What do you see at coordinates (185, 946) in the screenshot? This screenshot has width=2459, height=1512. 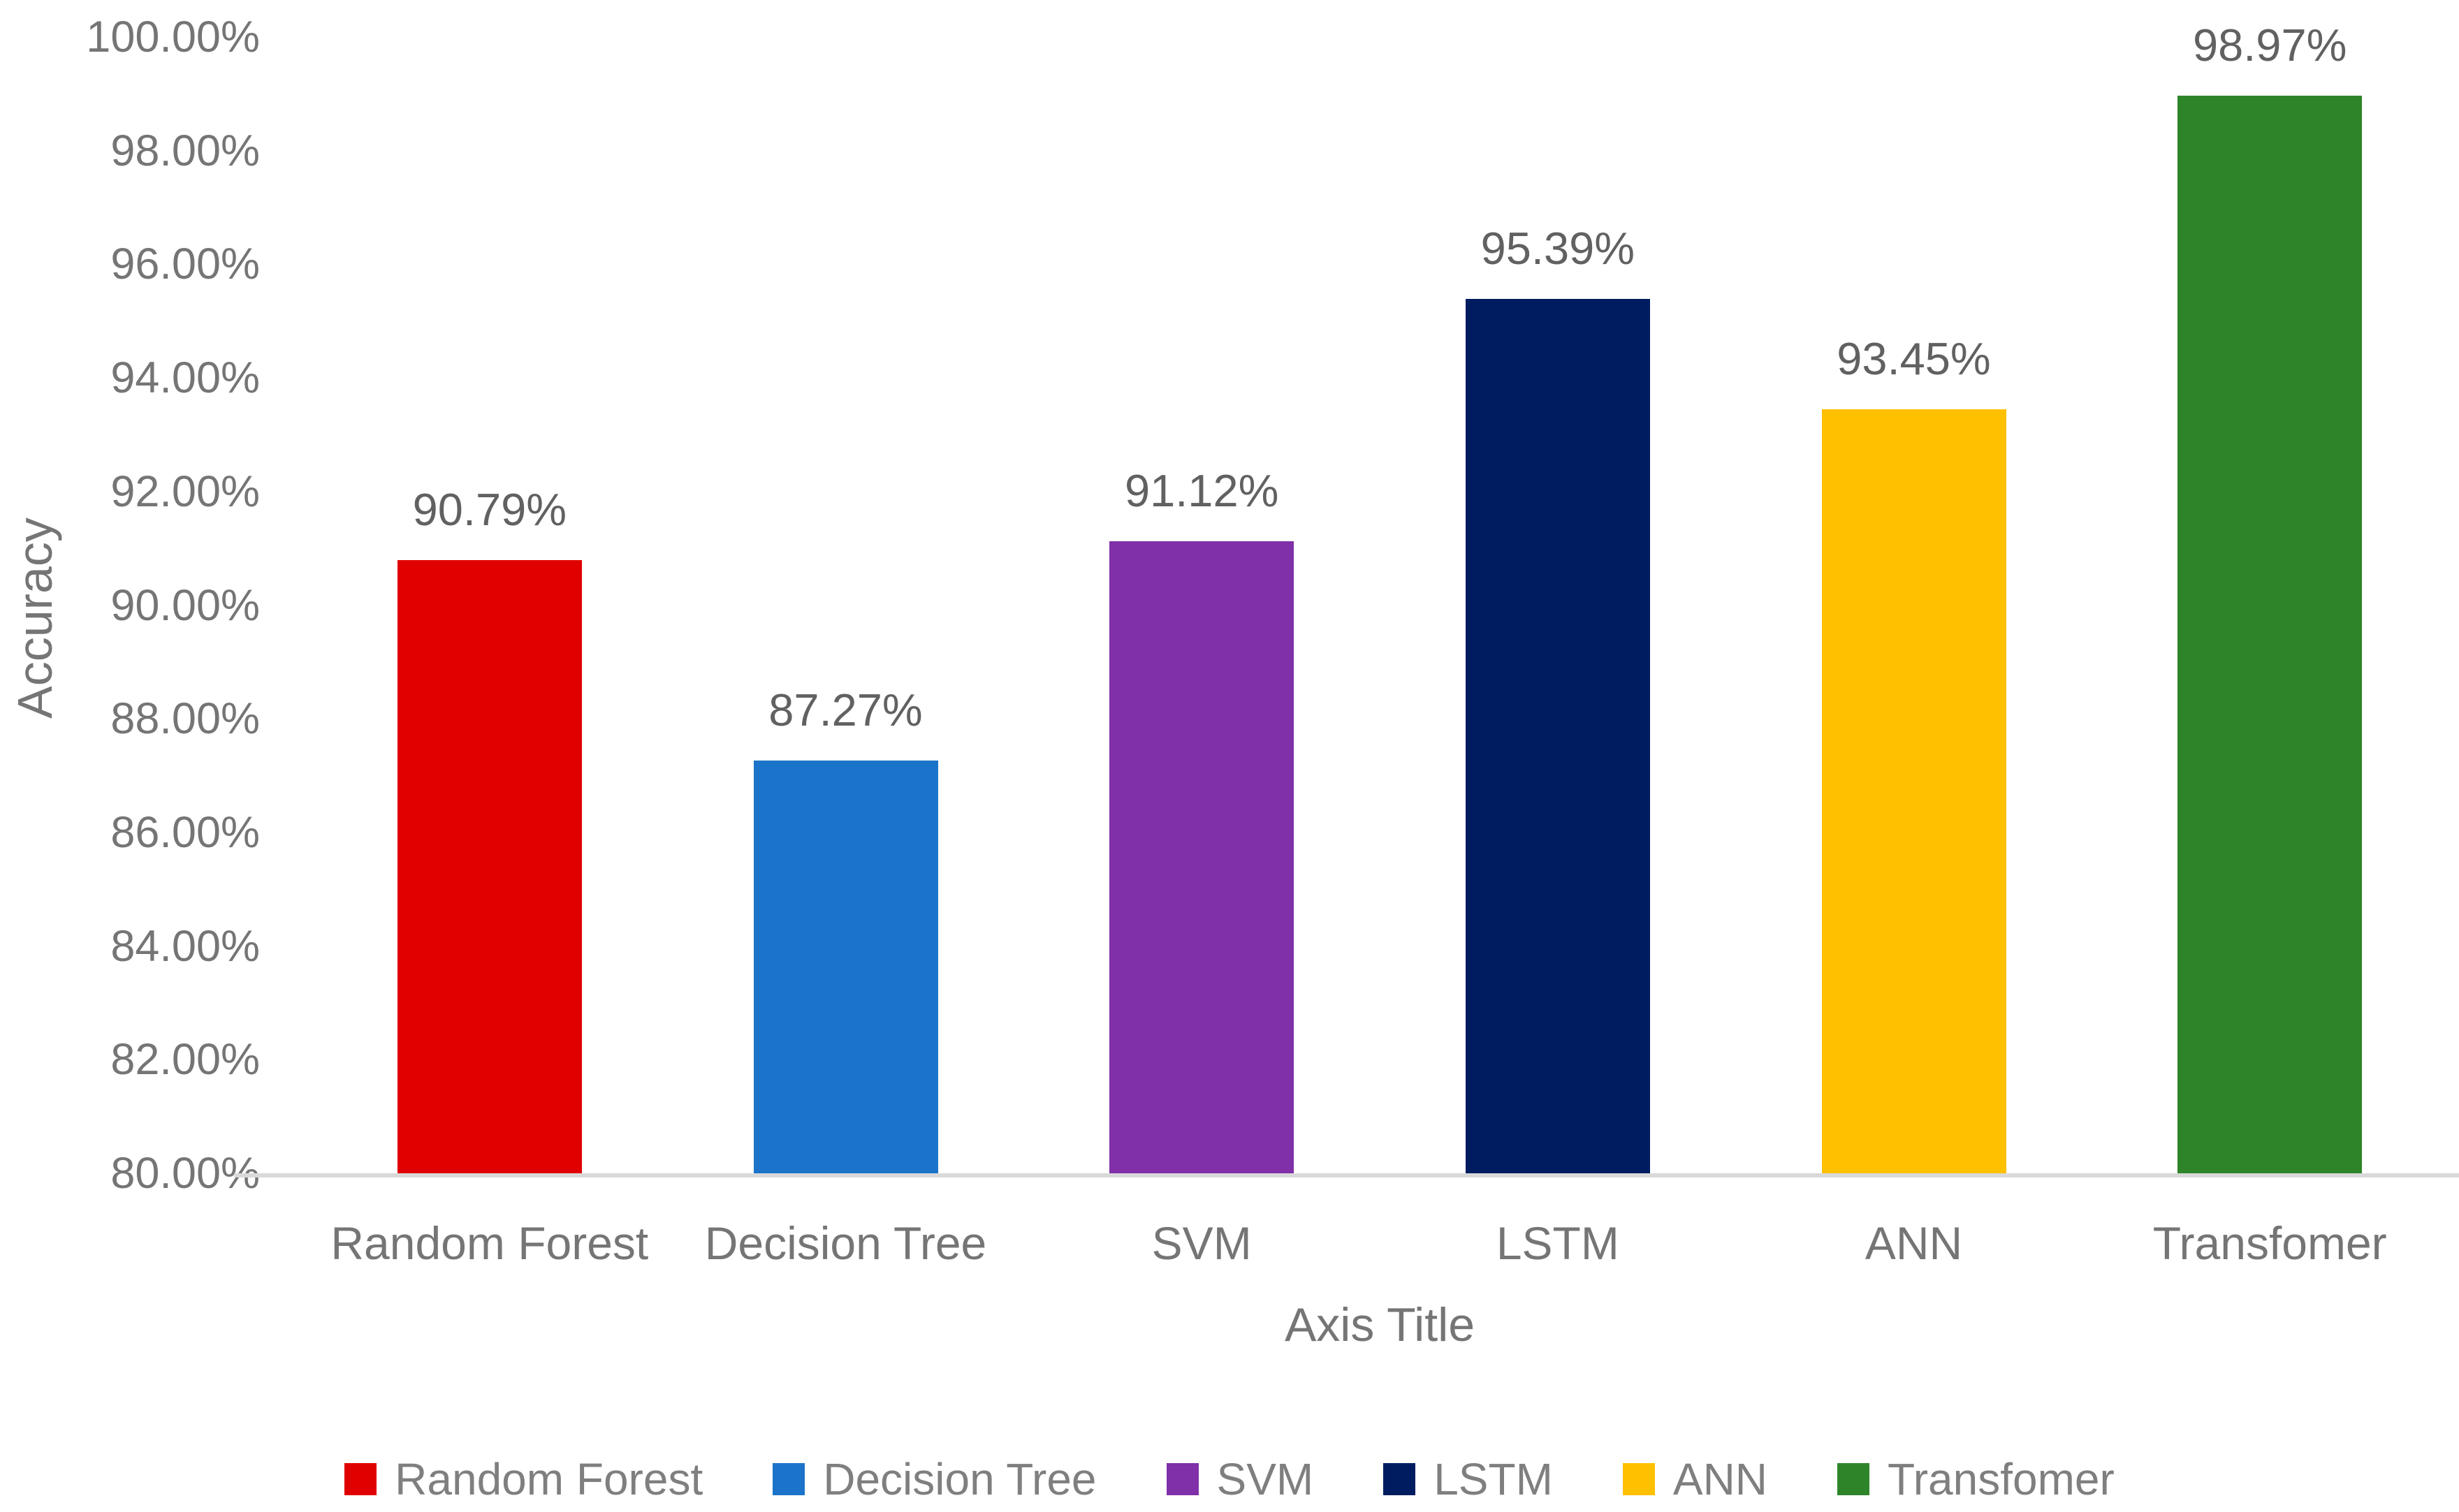 I see `y-tick-label: 84.00%` at bounding box center [185, 946].